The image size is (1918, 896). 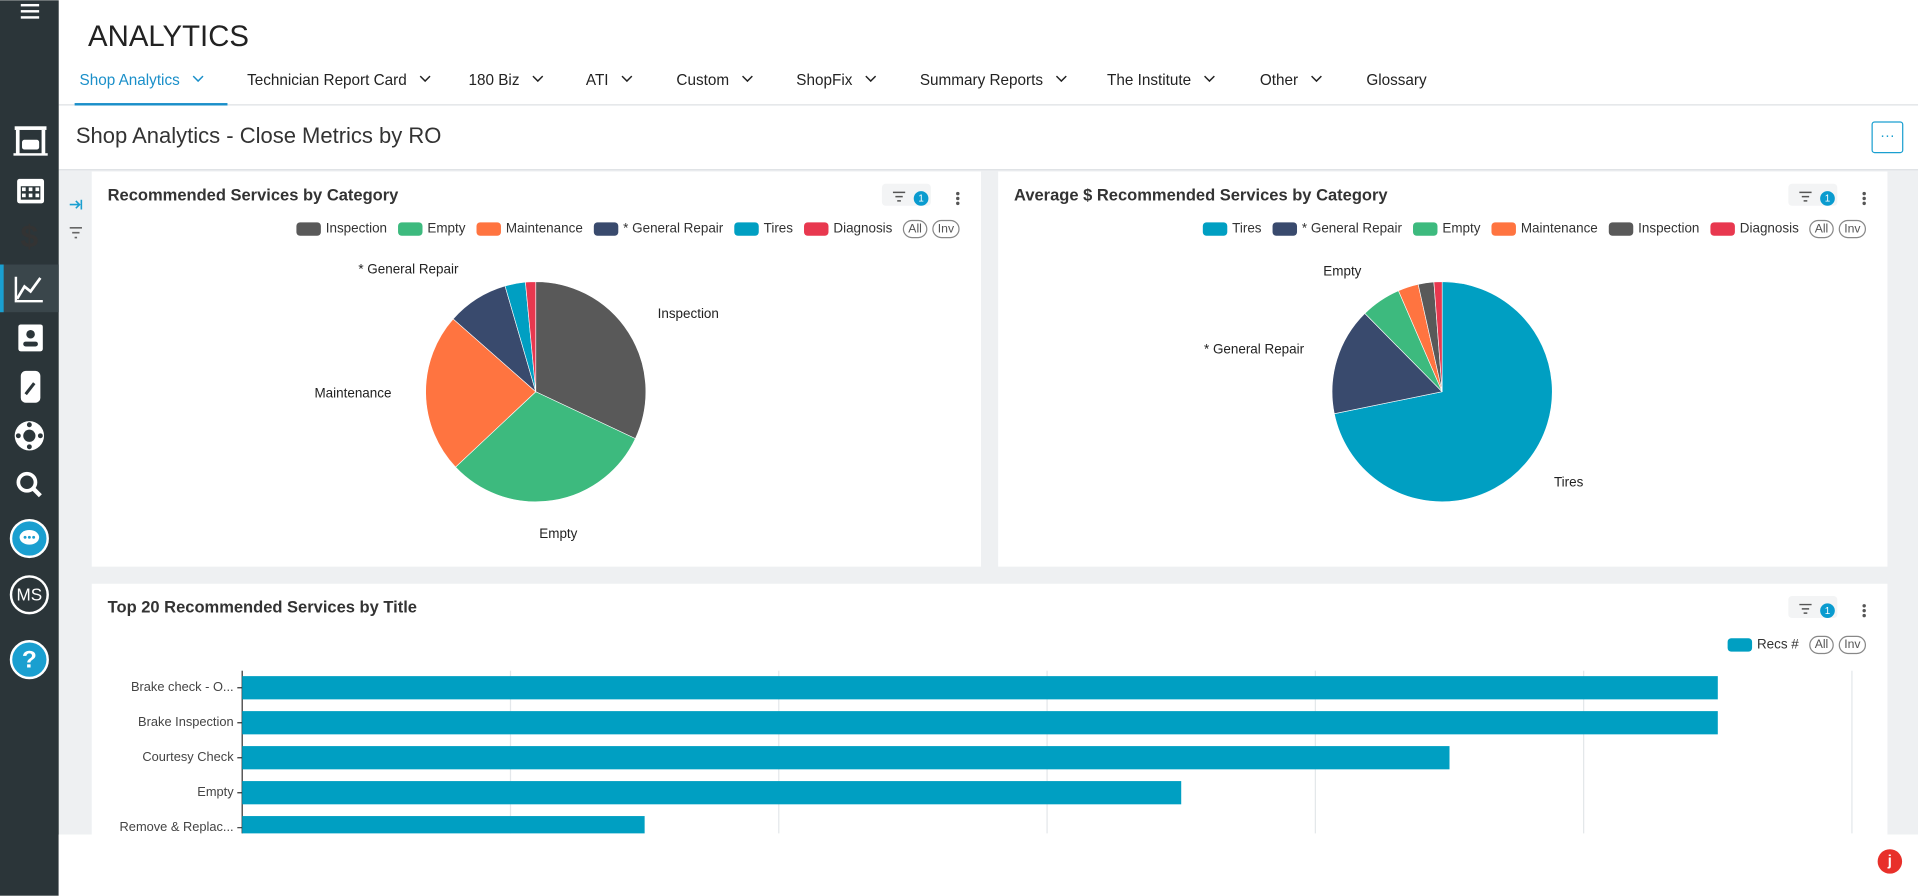 What do you see at coordinates (30, 386) in the screenshot?
I see `oil-icon` at bounding box center [30, 386].